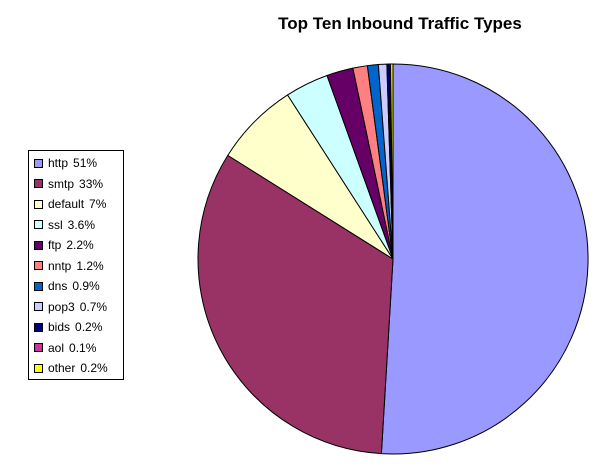 The width and height of the screenshot is (600, 470). I want to click on legend-item-other: other 0.2%, so click(71, 368).